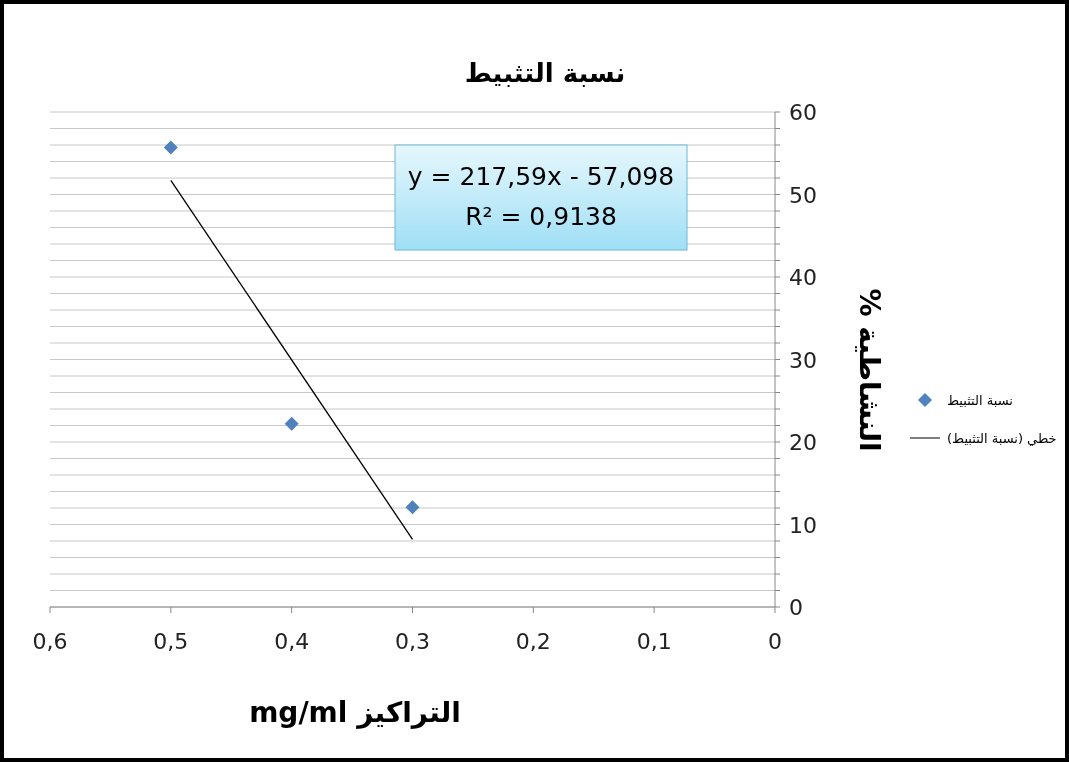  I want to click on x-tick-label: 0,2, so click(533, 641).